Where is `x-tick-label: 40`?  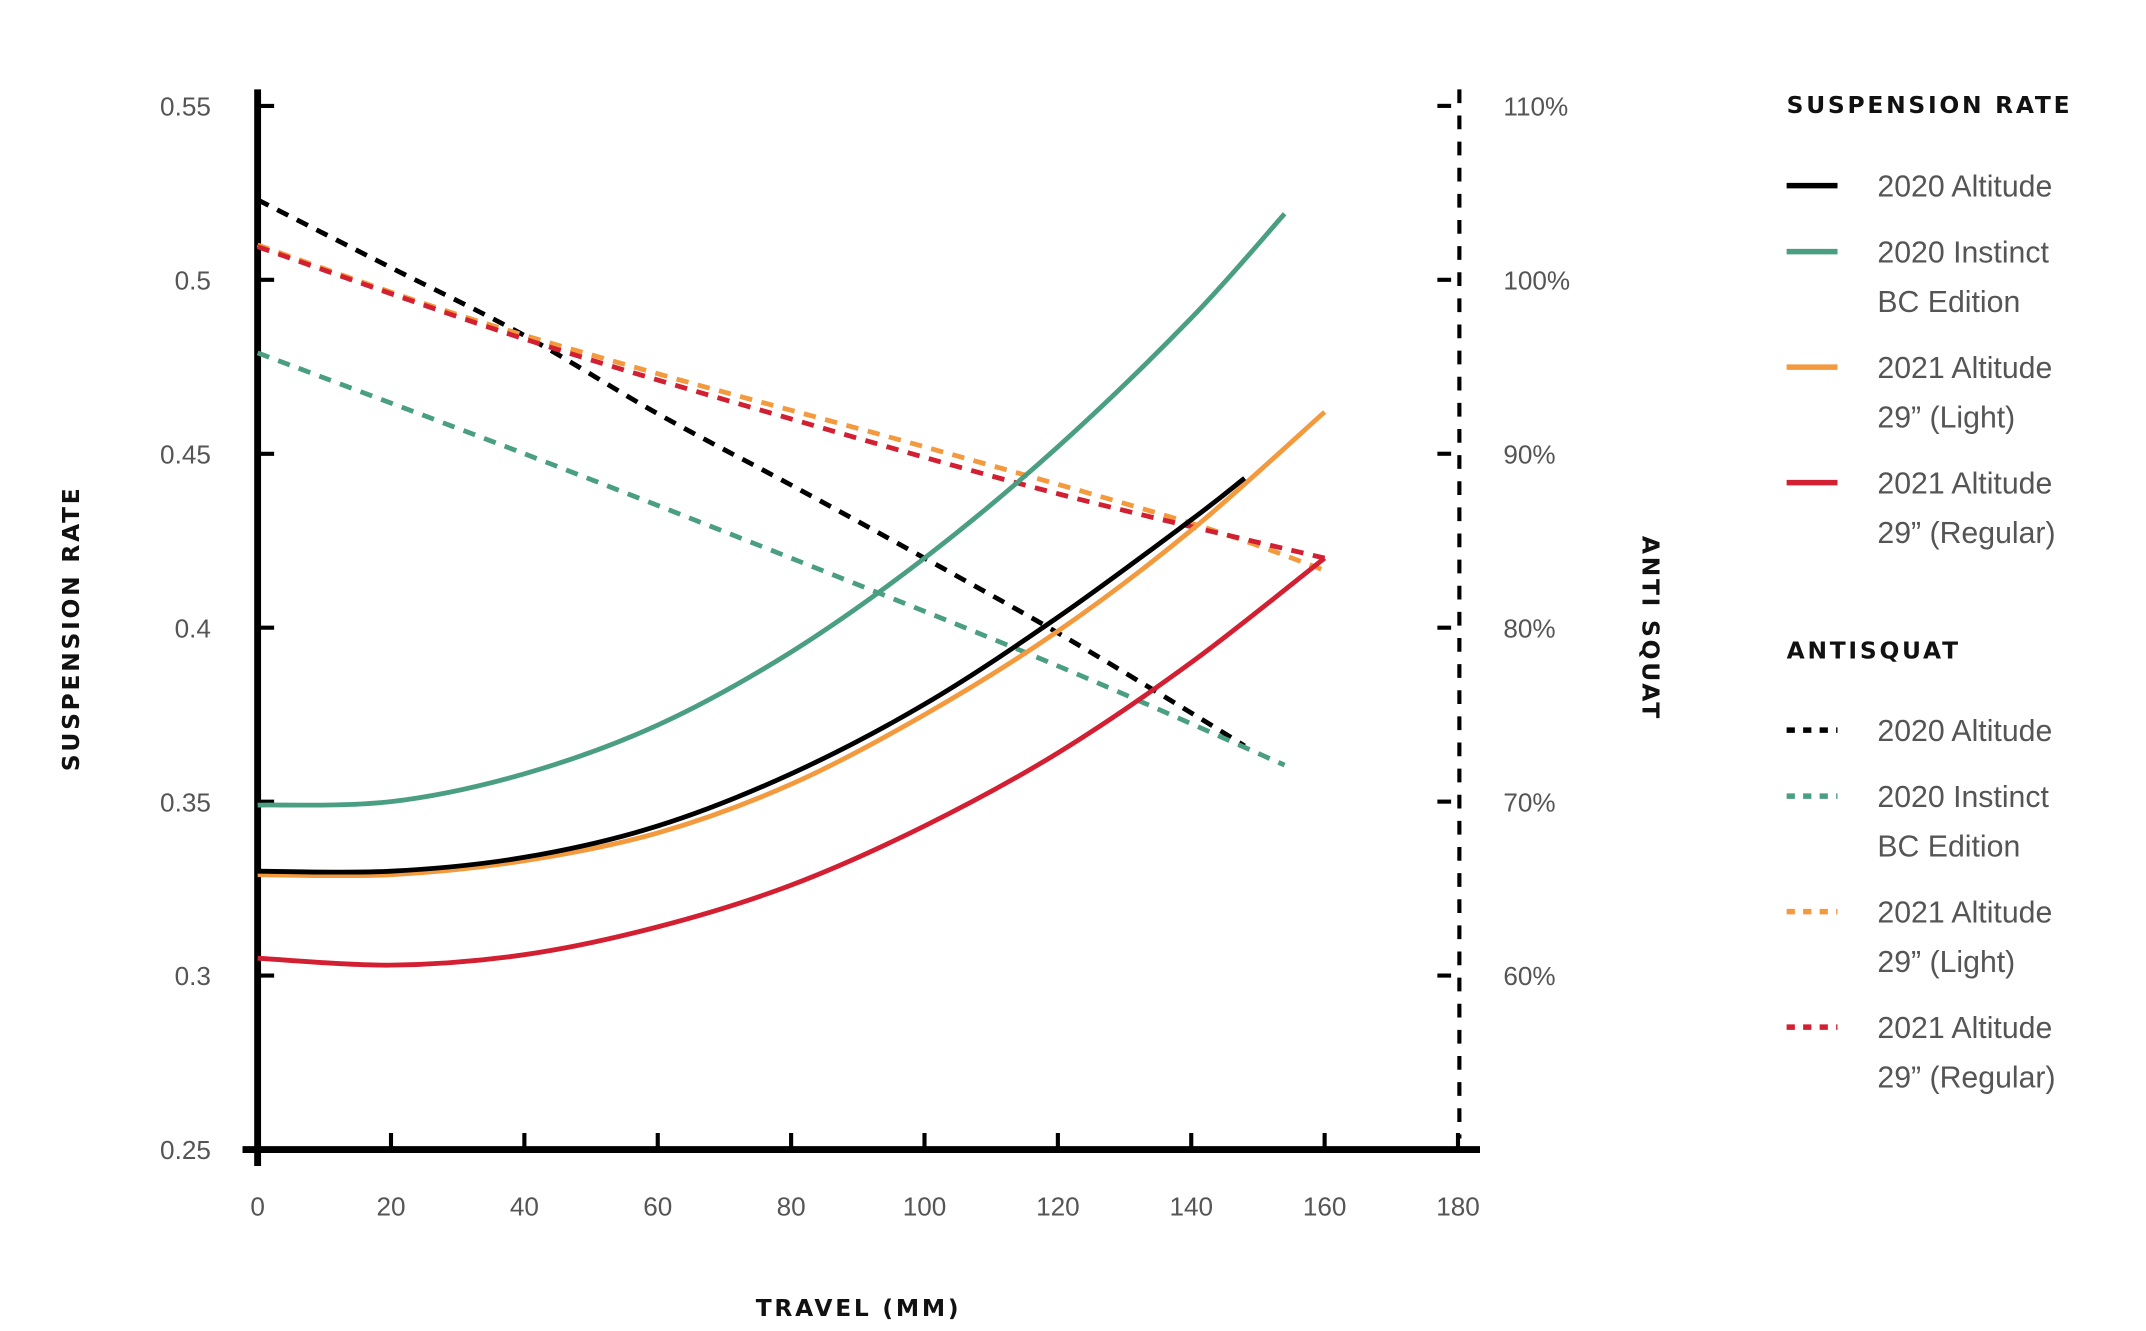
x-tick-label: 40 is located at coordinates (524, 1207).